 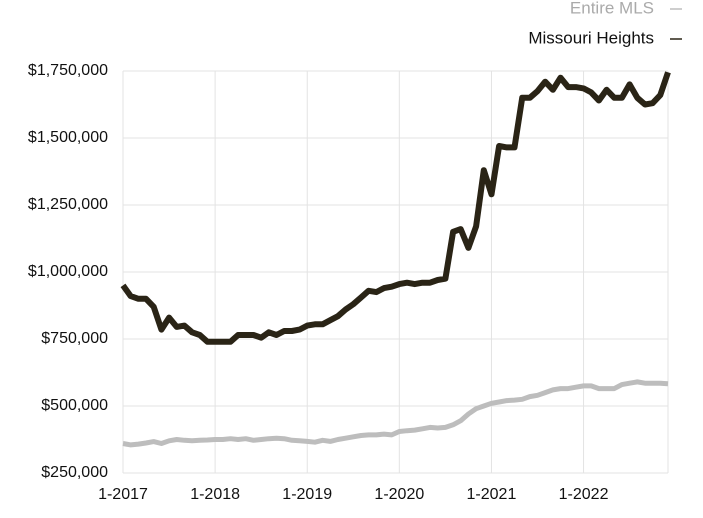 I want to click on x-tick-label: 1-2022, so click(x=584, y=494).